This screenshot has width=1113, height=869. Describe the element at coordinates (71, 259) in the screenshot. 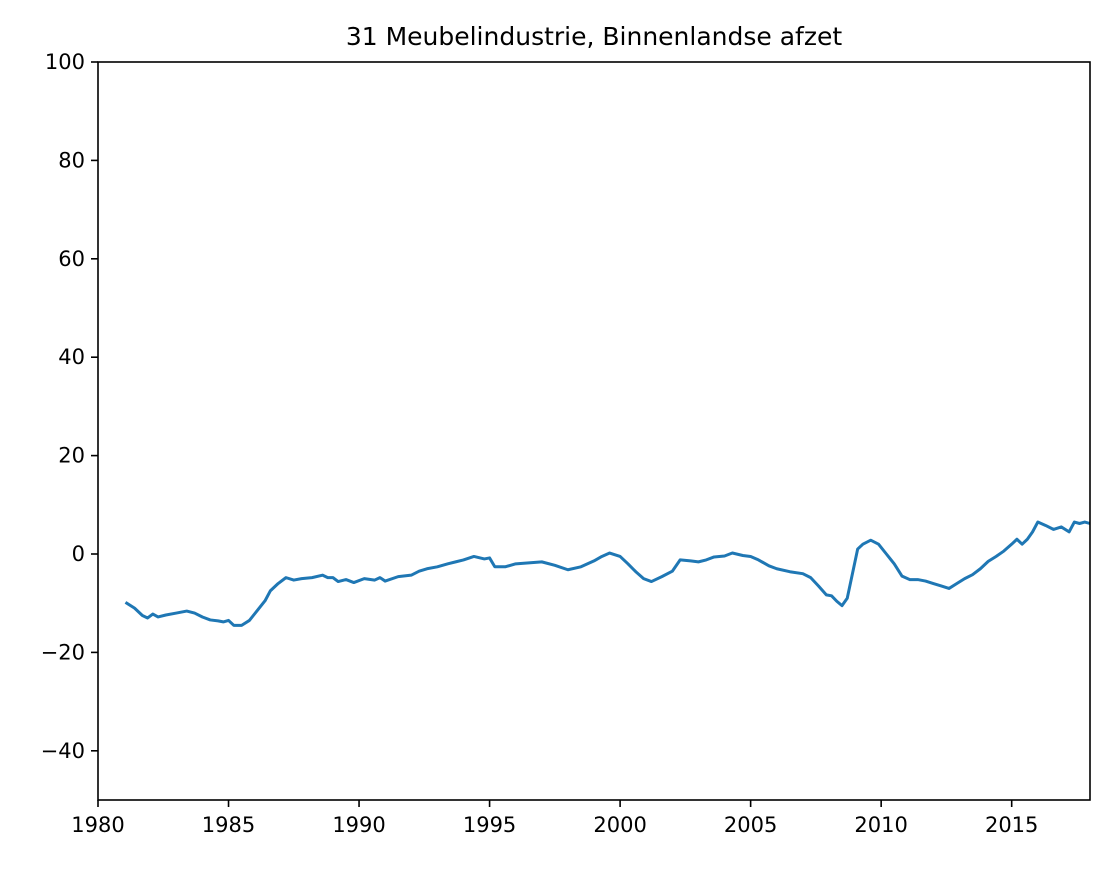

I see `y-tick-label: 60` at that location.